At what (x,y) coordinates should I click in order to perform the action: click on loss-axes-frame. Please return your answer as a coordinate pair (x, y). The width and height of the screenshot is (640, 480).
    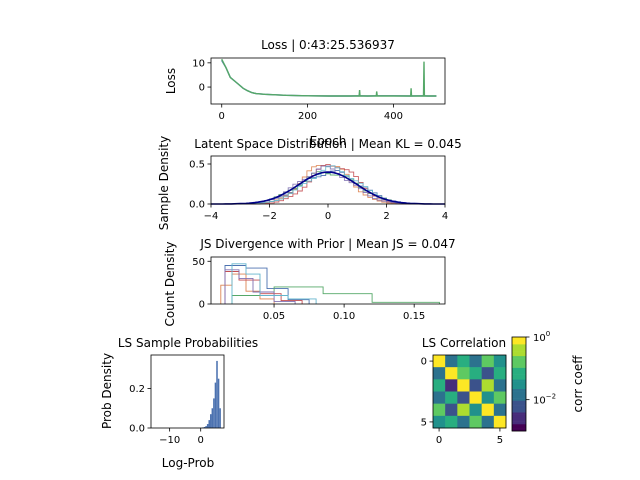
    Looking at the image, I should click on (328, 81).